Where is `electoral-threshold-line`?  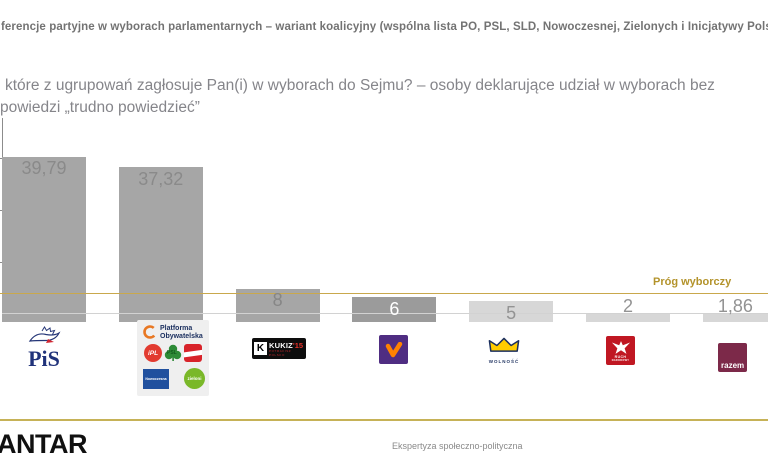 electoral-threshold-line is located at coordinates (384, 293).